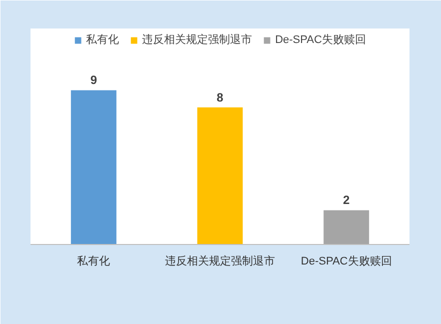 The image size is (441, 324). Describe the element at coordinates (346, 261) in the screenshot. I see `x-tick-label: De-SPAC失败赎回` at that location.